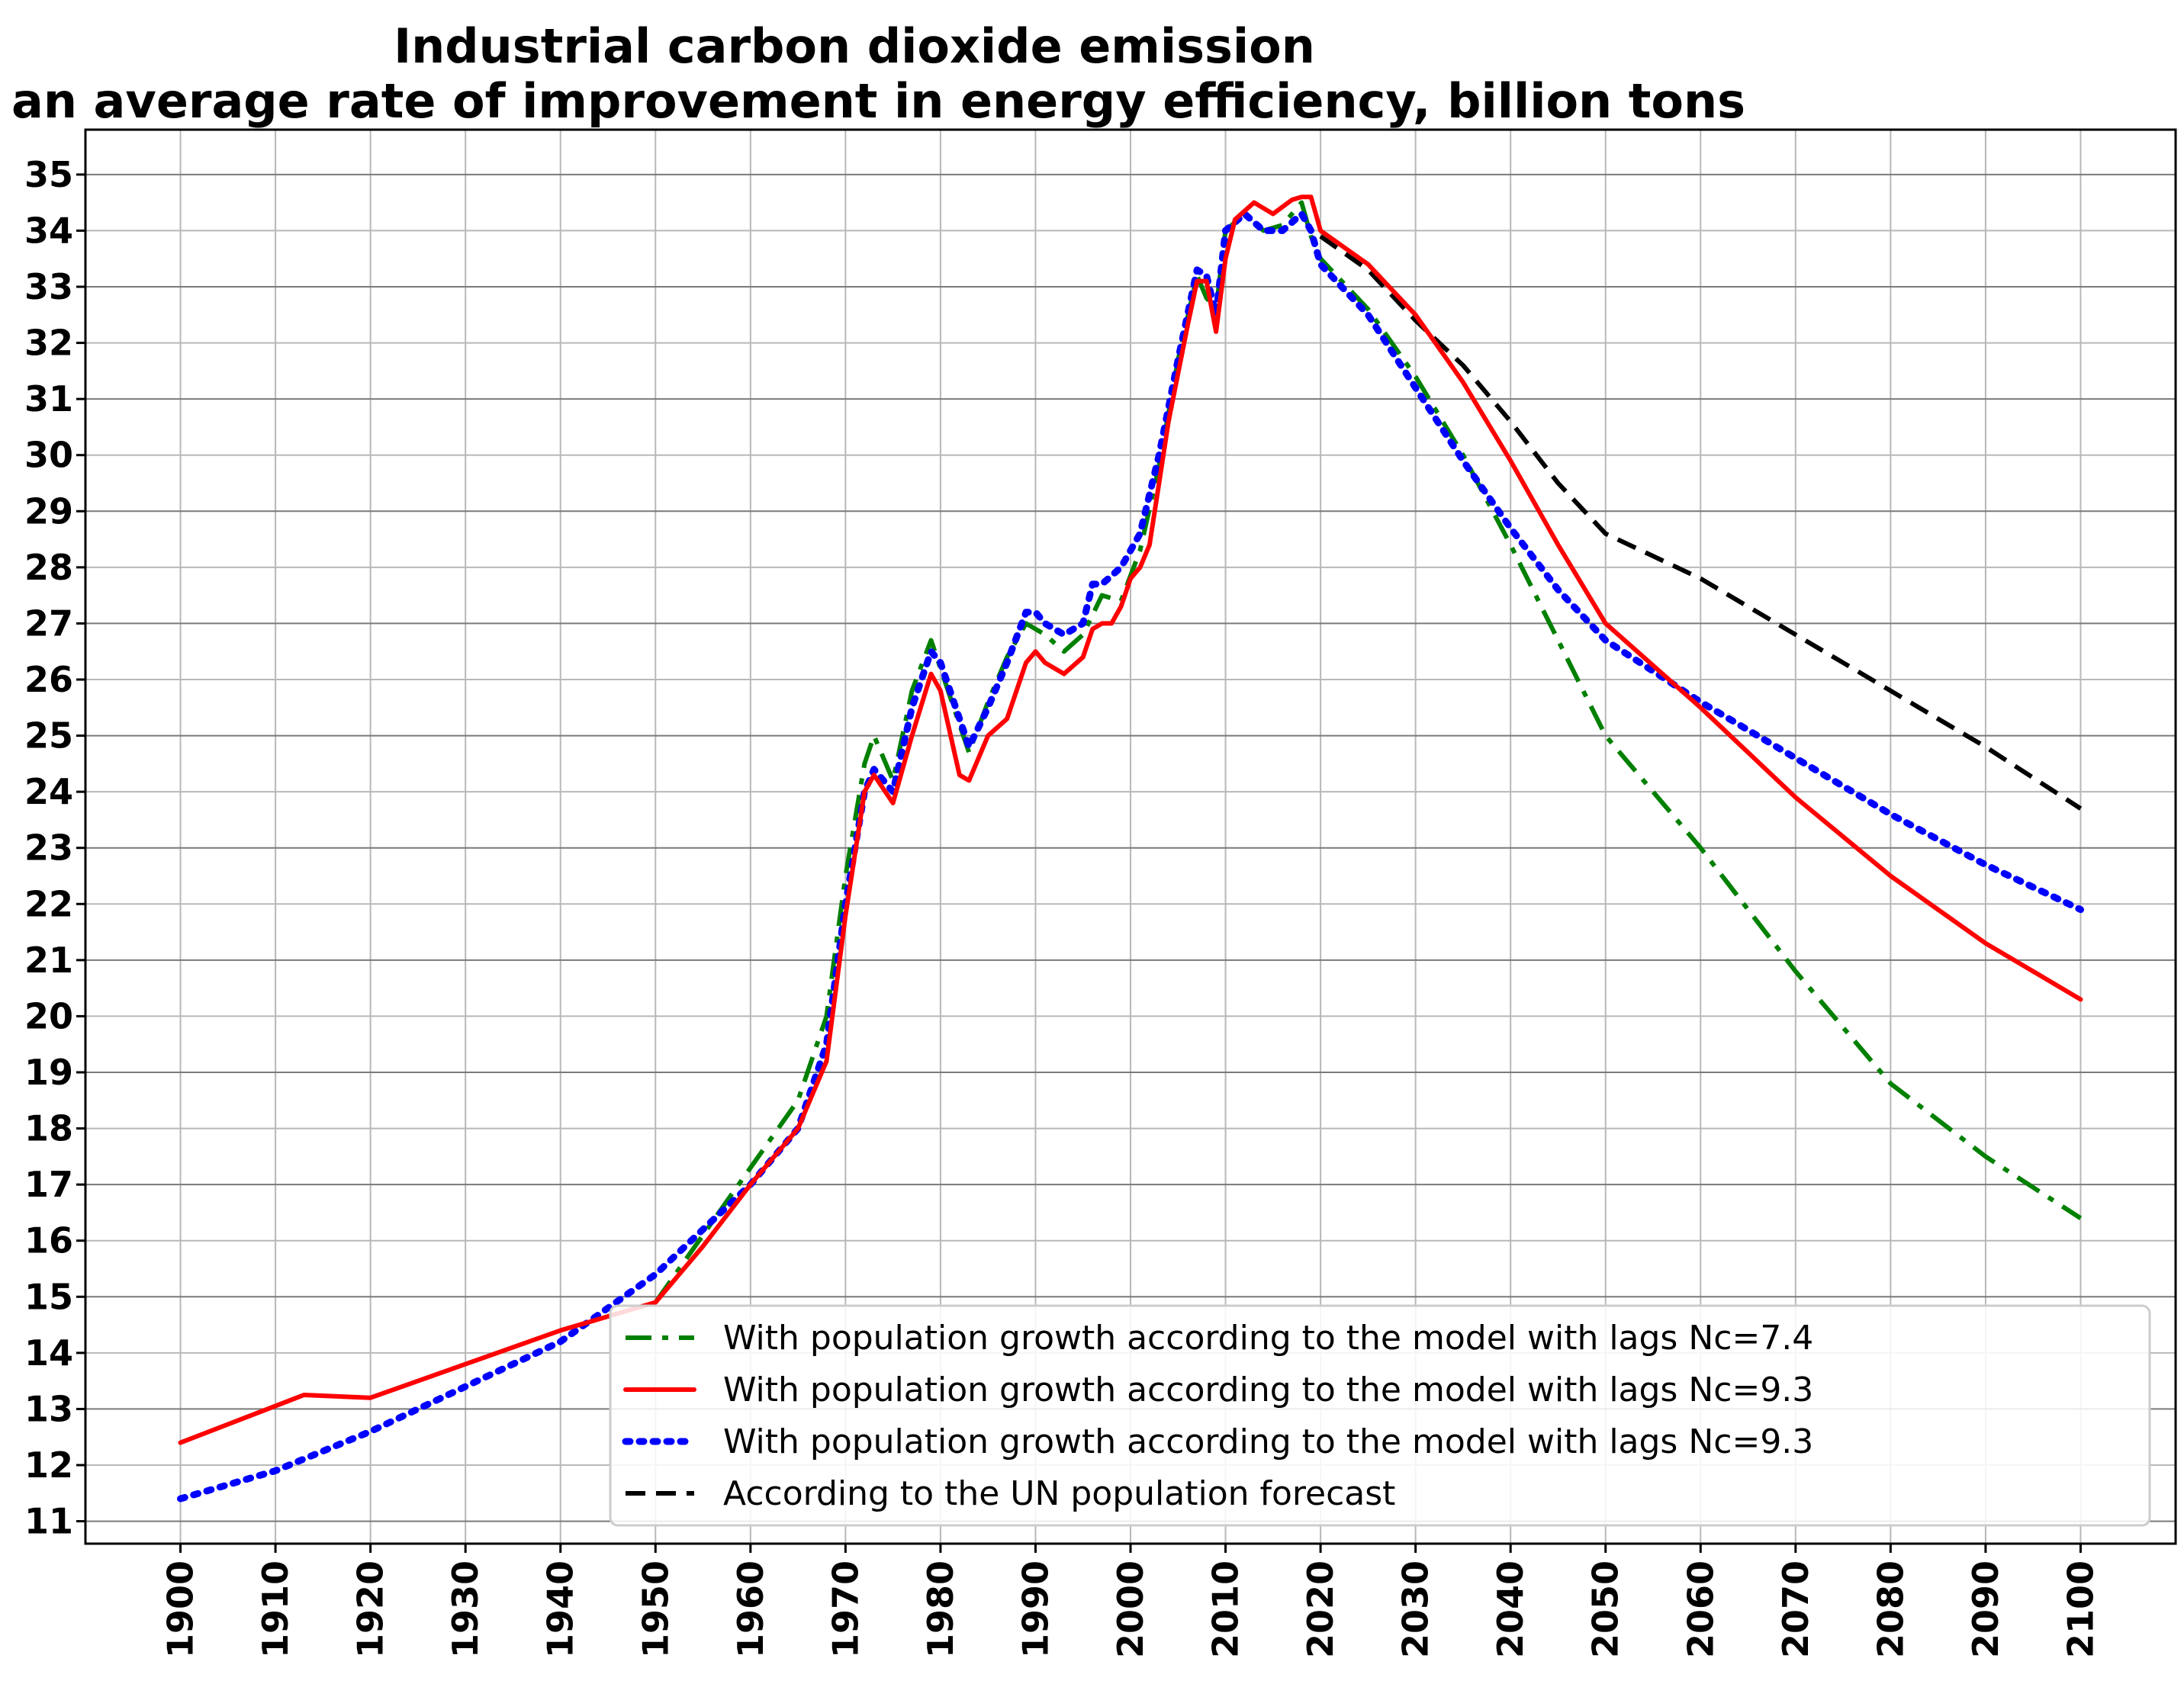 This screenshot has height=1684, width=2184. What do you see at coordinates (48, 1296) in the screenshot?
I see `y-tick-label: 15` at bounding box center [48, 1296].